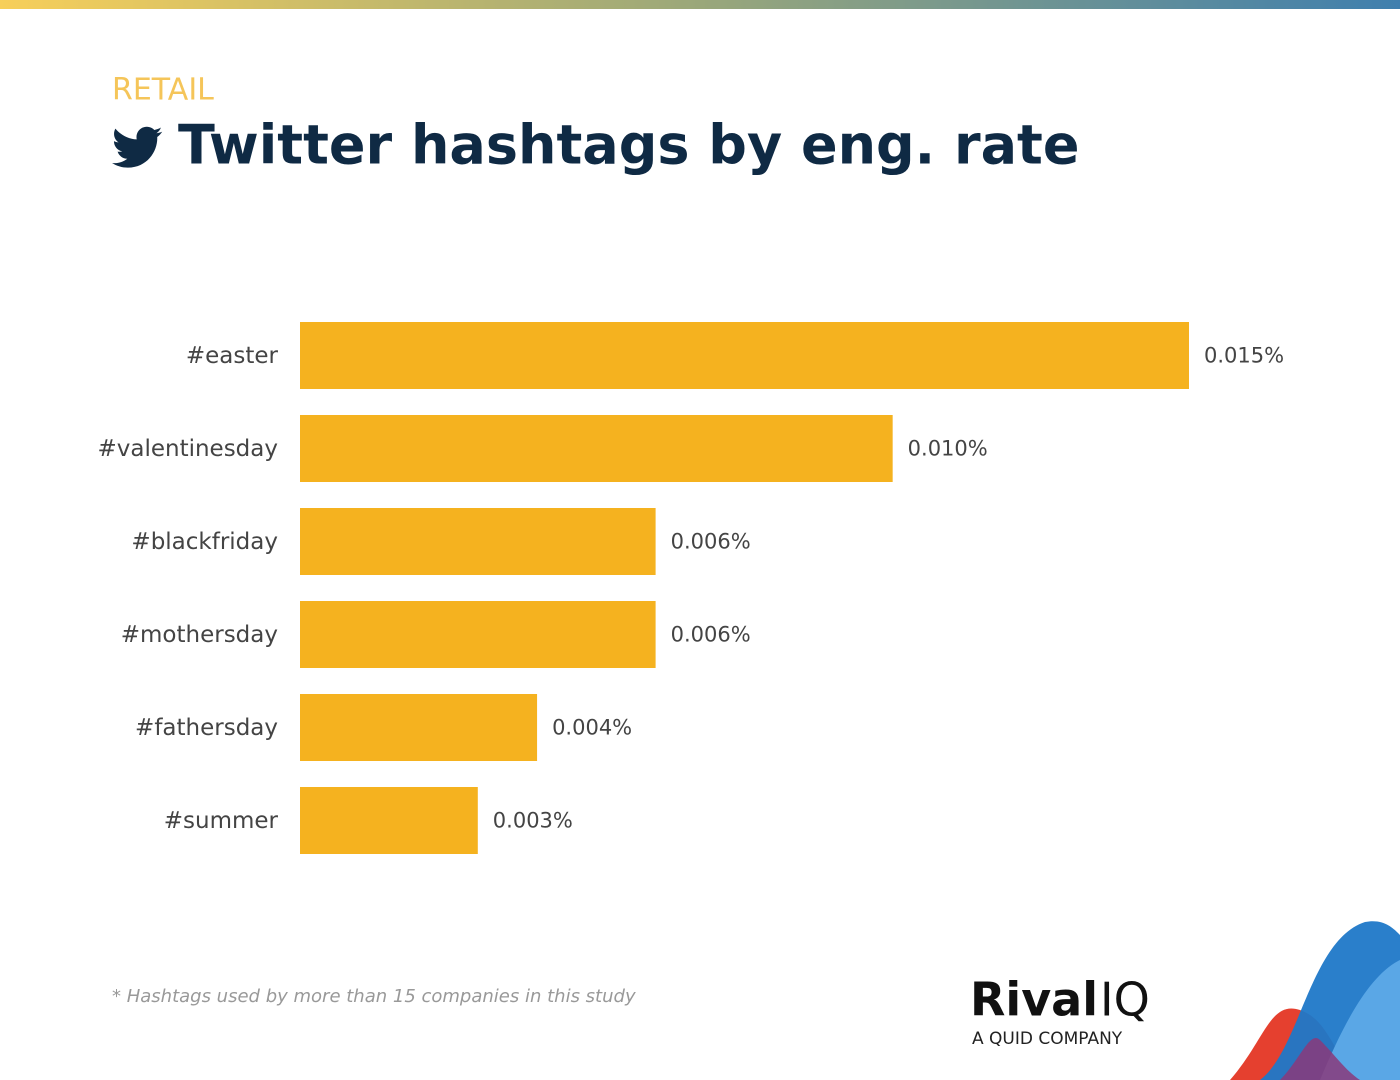  What do you see at coordinates (948, 449) in the screenshot?
I see `value-label: 0.010%` at bounding box center [948, 449].